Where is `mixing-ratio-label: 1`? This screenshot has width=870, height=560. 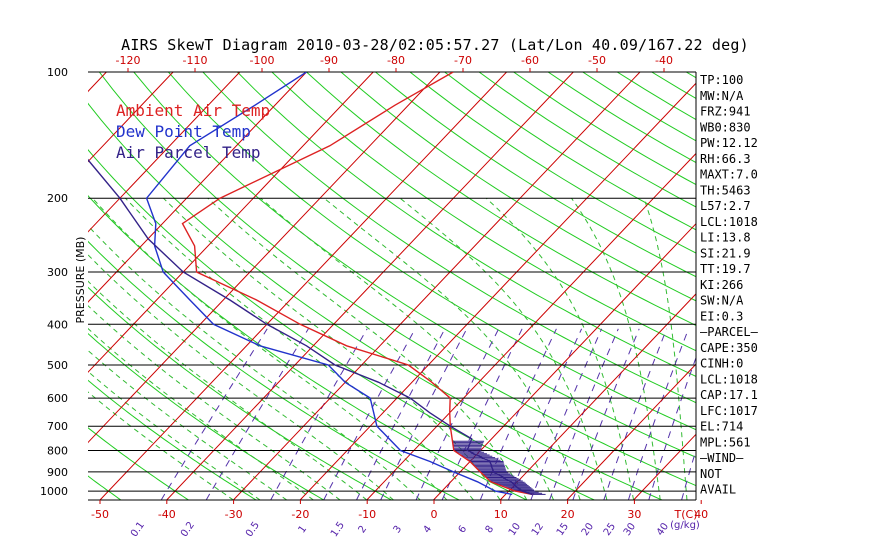
mixing-ratio-label: 1 is located at coordinates (303, 530).